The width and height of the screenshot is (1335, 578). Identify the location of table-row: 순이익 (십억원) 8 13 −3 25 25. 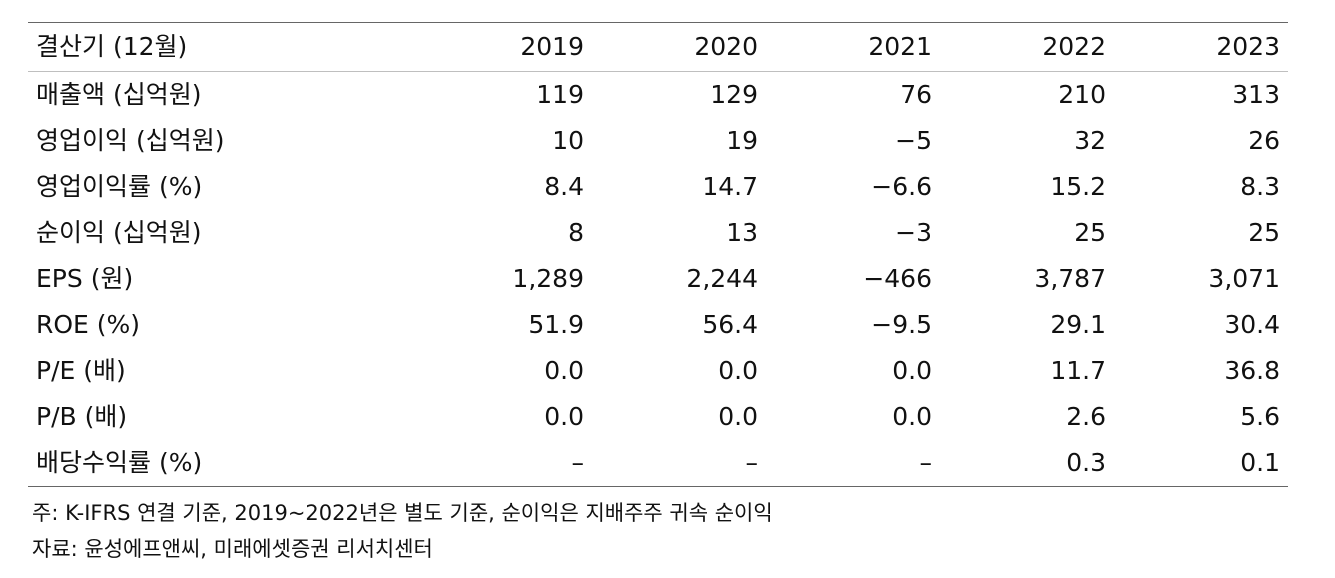
(658, 233).